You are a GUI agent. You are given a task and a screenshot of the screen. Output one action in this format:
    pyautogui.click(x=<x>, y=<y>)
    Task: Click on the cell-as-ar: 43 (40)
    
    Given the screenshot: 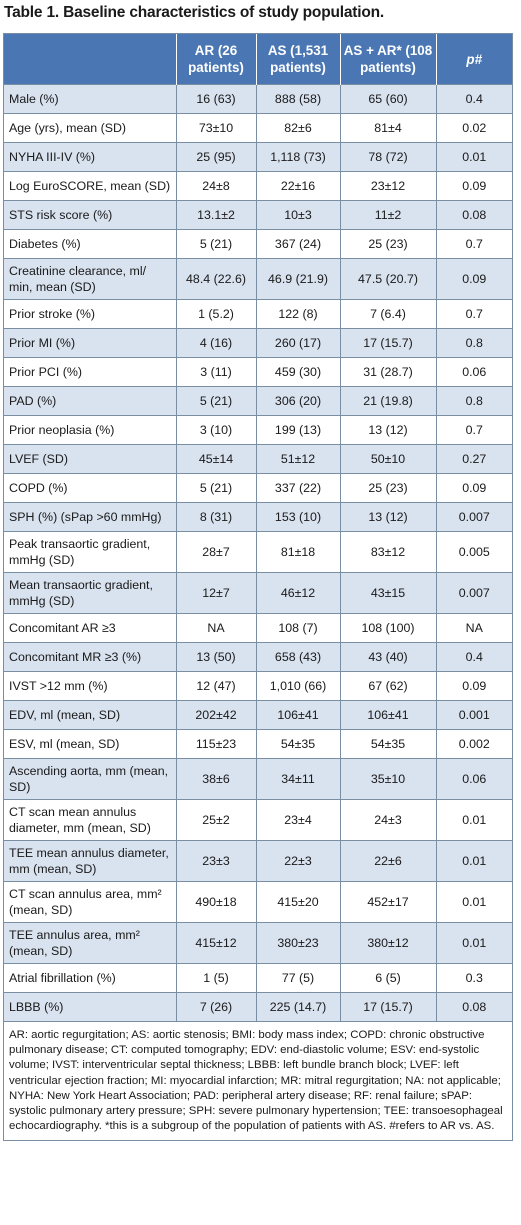 What is the action you would take?
    pyautogui.click(x=387, y=657)
    